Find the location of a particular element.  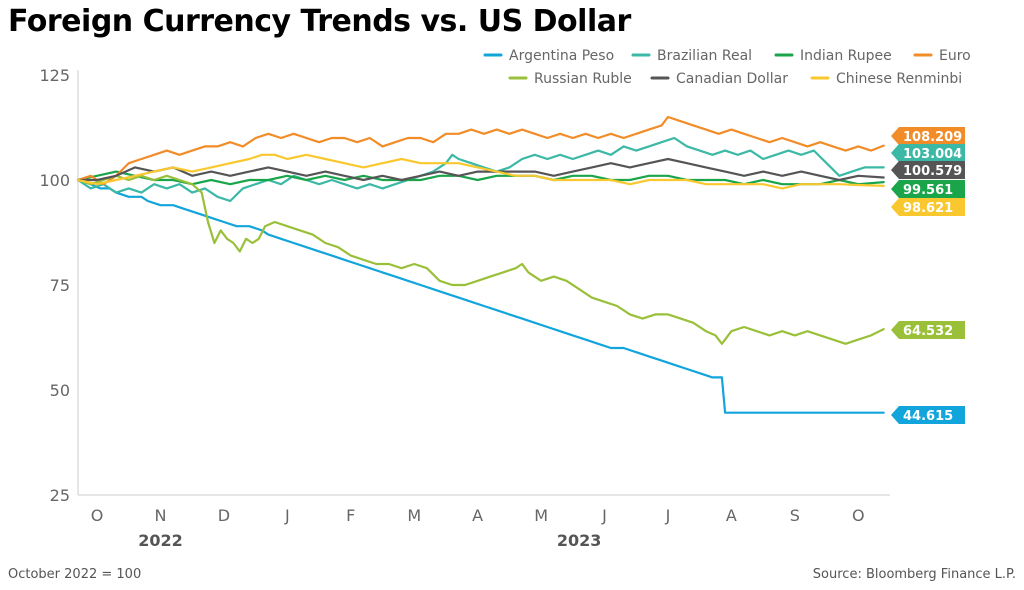

end-label-brazilian-real: 103.004 is located at coordinates (928, 153).